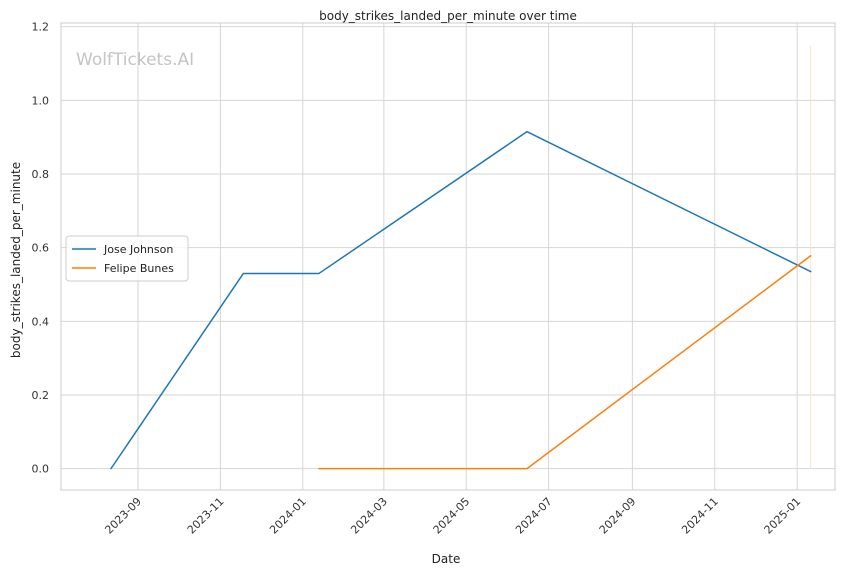 The image size is (844, 575). I want to click on legend-label-jose-johnson: Jose Johnson, so click(138, 249).